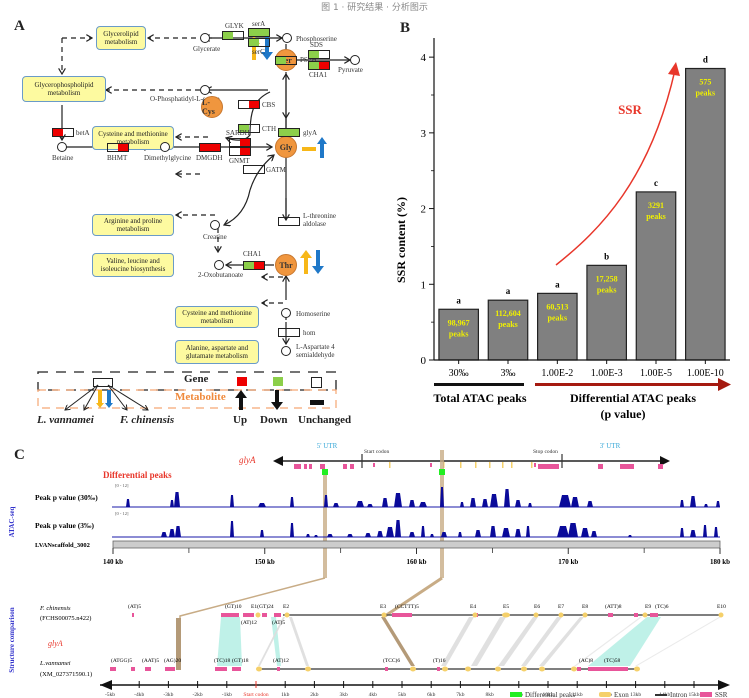  What do you see at coordinates (117, 158) in the screenshot?
I see `gene-label-bhmt: BHMT` at bounding box center [117, 158].